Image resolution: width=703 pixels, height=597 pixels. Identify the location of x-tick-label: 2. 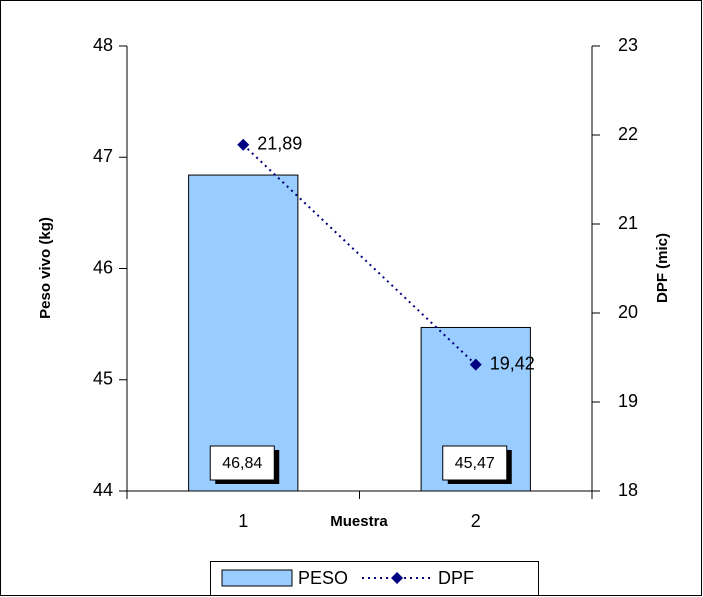
(476, 521).